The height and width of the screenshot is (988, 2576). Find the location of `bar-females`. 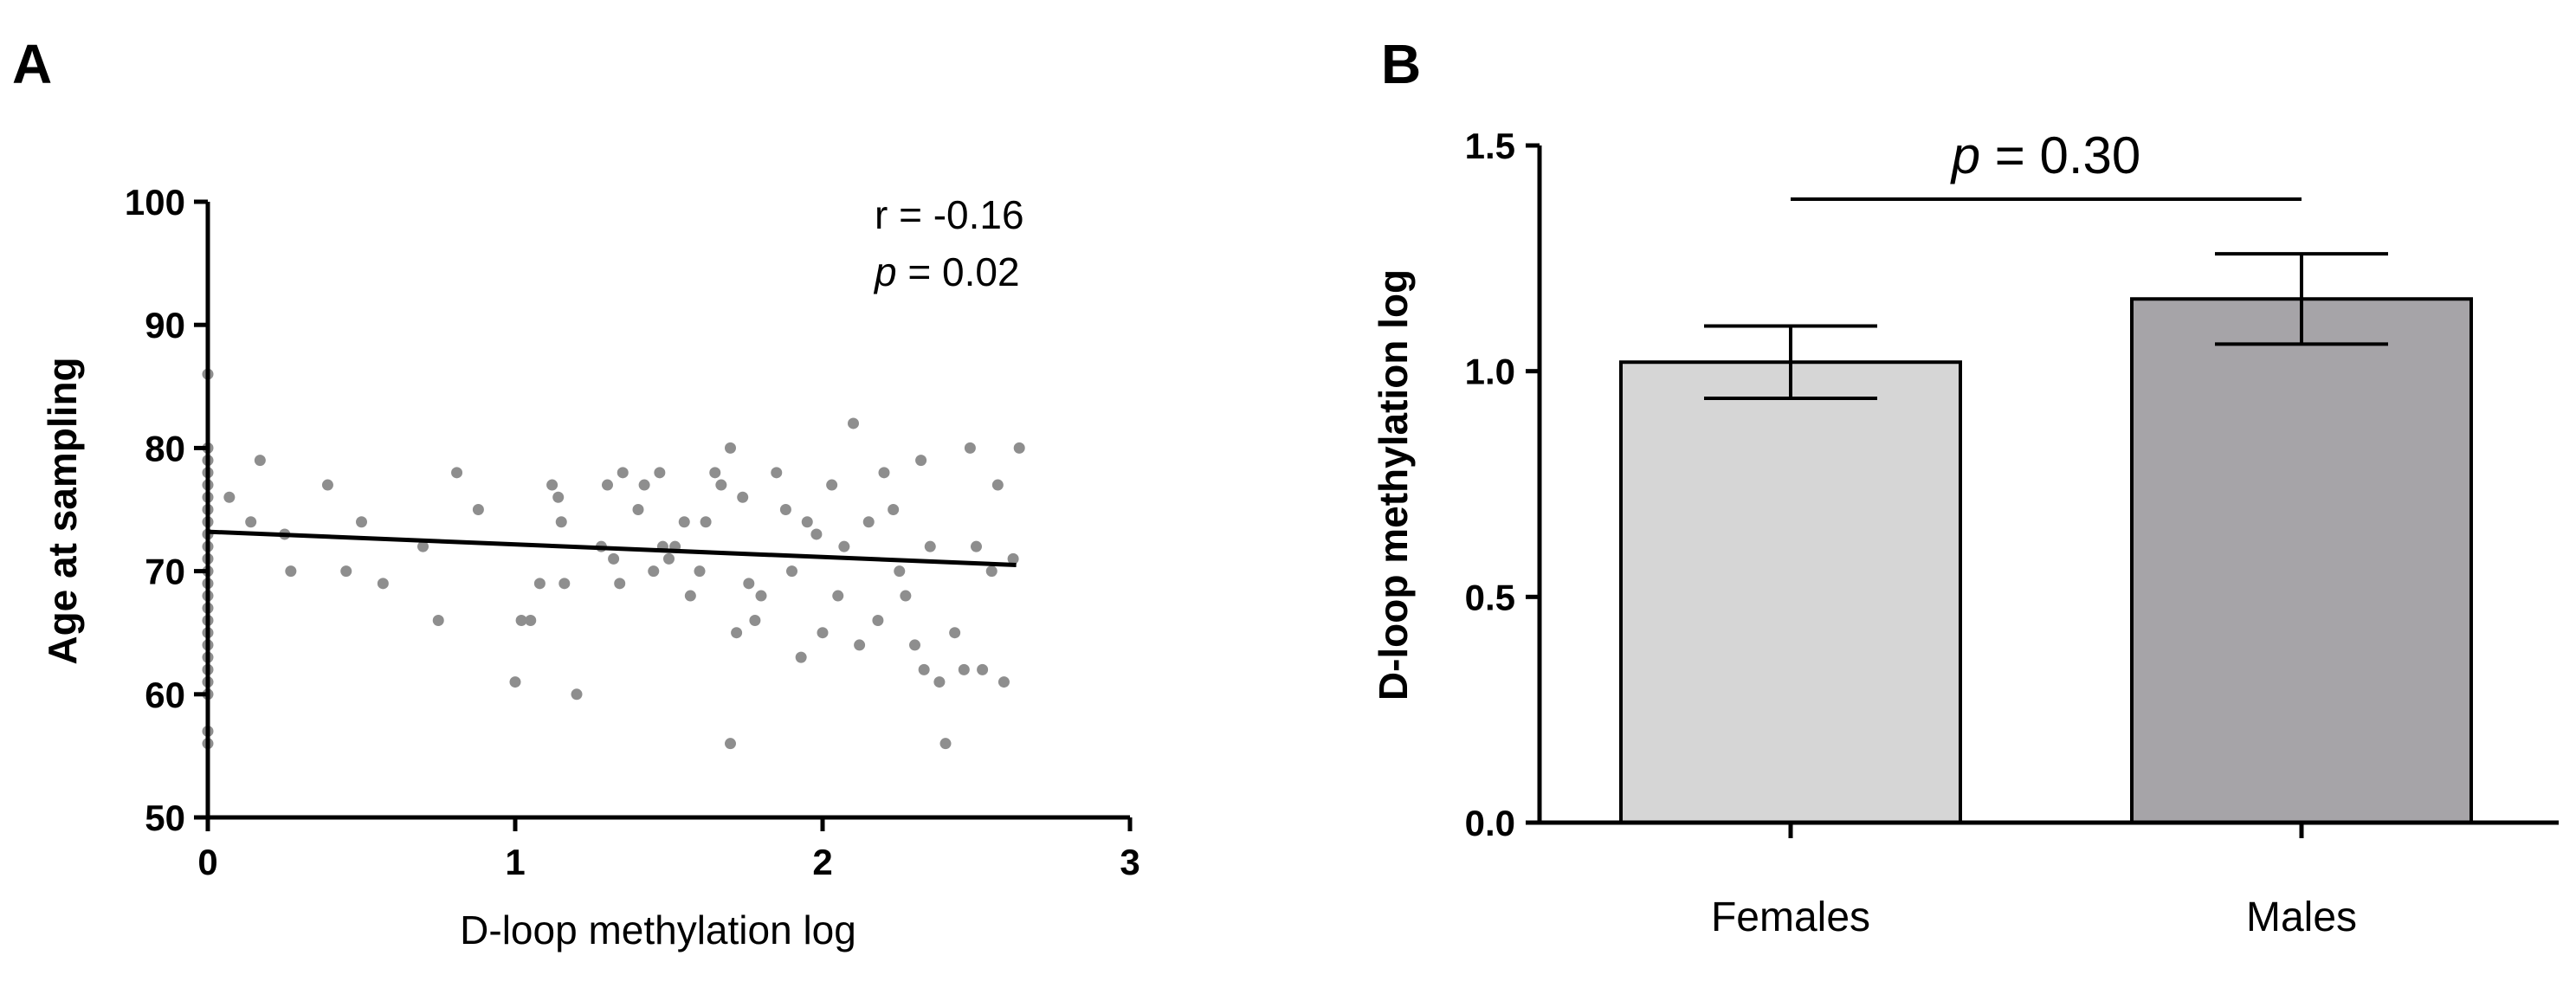

bar-females is located at coordinates (1791, 592).